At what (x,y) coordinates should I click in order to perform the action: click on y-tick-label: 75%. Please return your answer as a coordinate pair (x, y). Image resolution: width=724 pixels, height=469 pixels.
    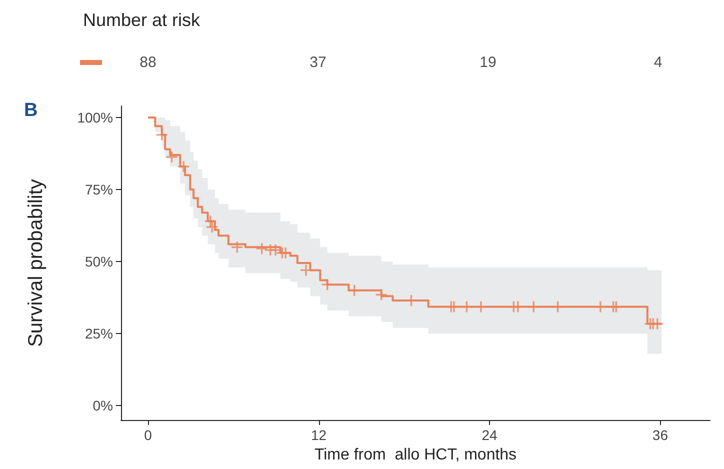
    Looking at the image, I should click on (98, 190).